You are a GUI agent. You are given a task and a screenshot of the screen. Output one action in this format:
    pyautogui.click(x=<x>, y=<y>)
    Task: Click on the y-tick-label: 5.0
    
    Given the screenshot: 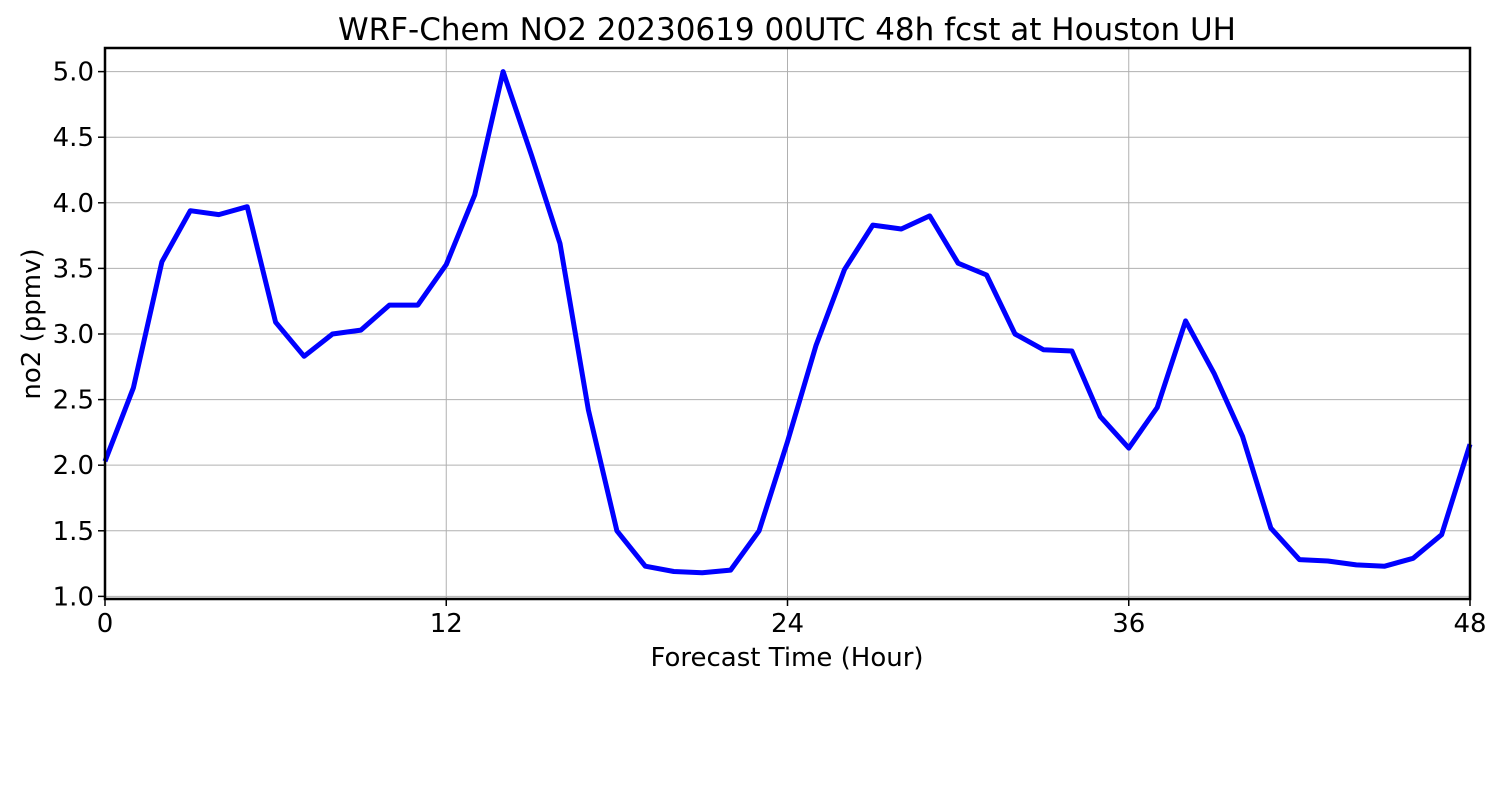 What is the action you would take?
    pyautogui.click(x=73, y=73)
    